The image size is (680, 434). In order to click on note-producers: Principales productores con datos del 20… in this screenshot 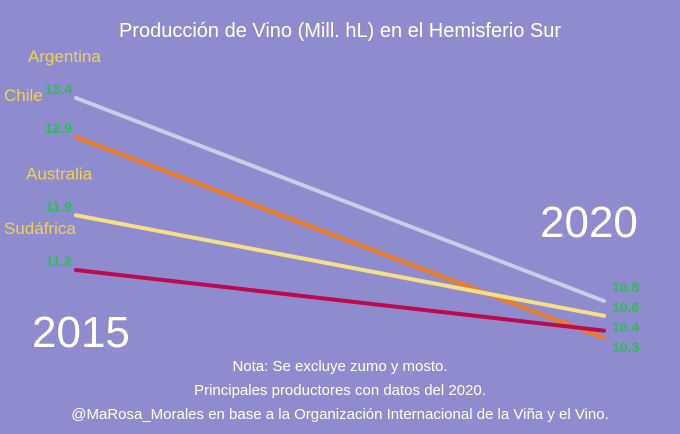, I will do `click(340, 390)`.